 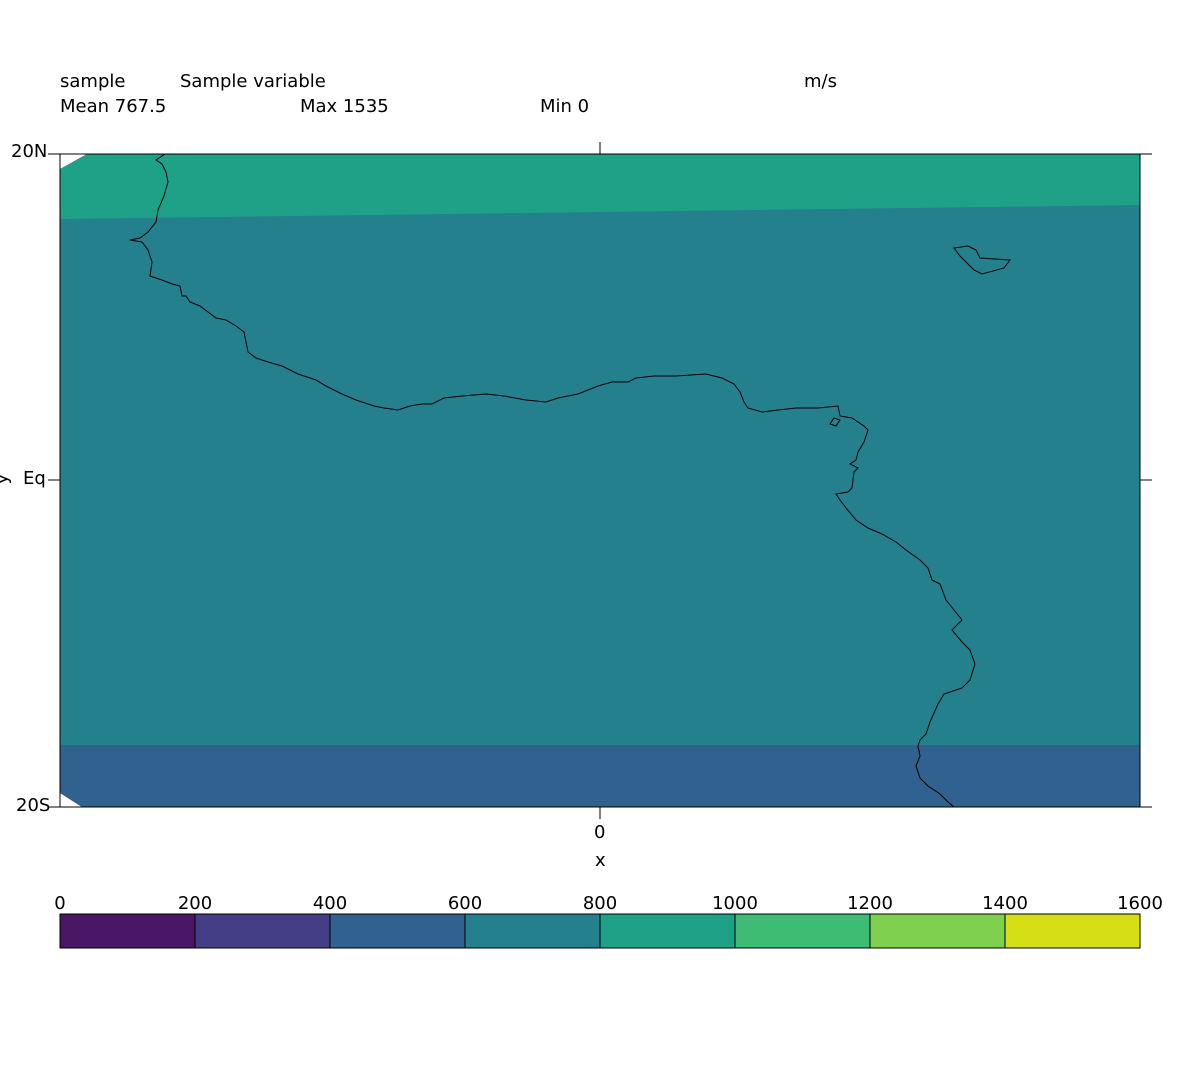 I want to click on colorbar-label: 1600, so click(x=1140, y=903).